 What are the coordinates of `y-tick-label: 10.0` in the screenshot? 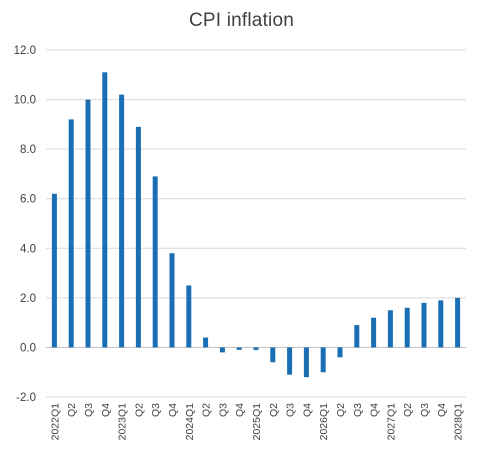 It's located at (25, 101).